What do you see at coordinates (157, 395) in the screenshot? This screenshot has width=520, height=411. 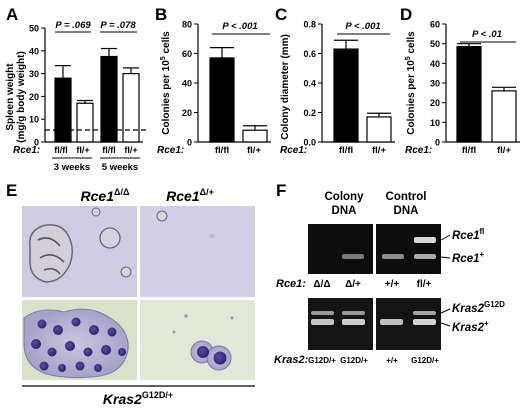 I see `panel-e-bottom-sup: G12D/+` at bounding box center [157, 395].